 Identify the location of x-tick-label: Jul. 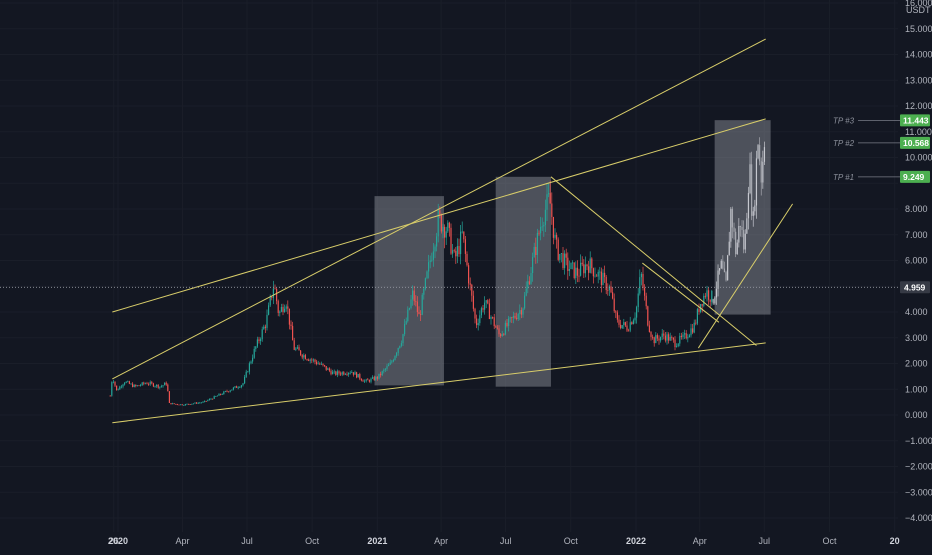
(506, 541).